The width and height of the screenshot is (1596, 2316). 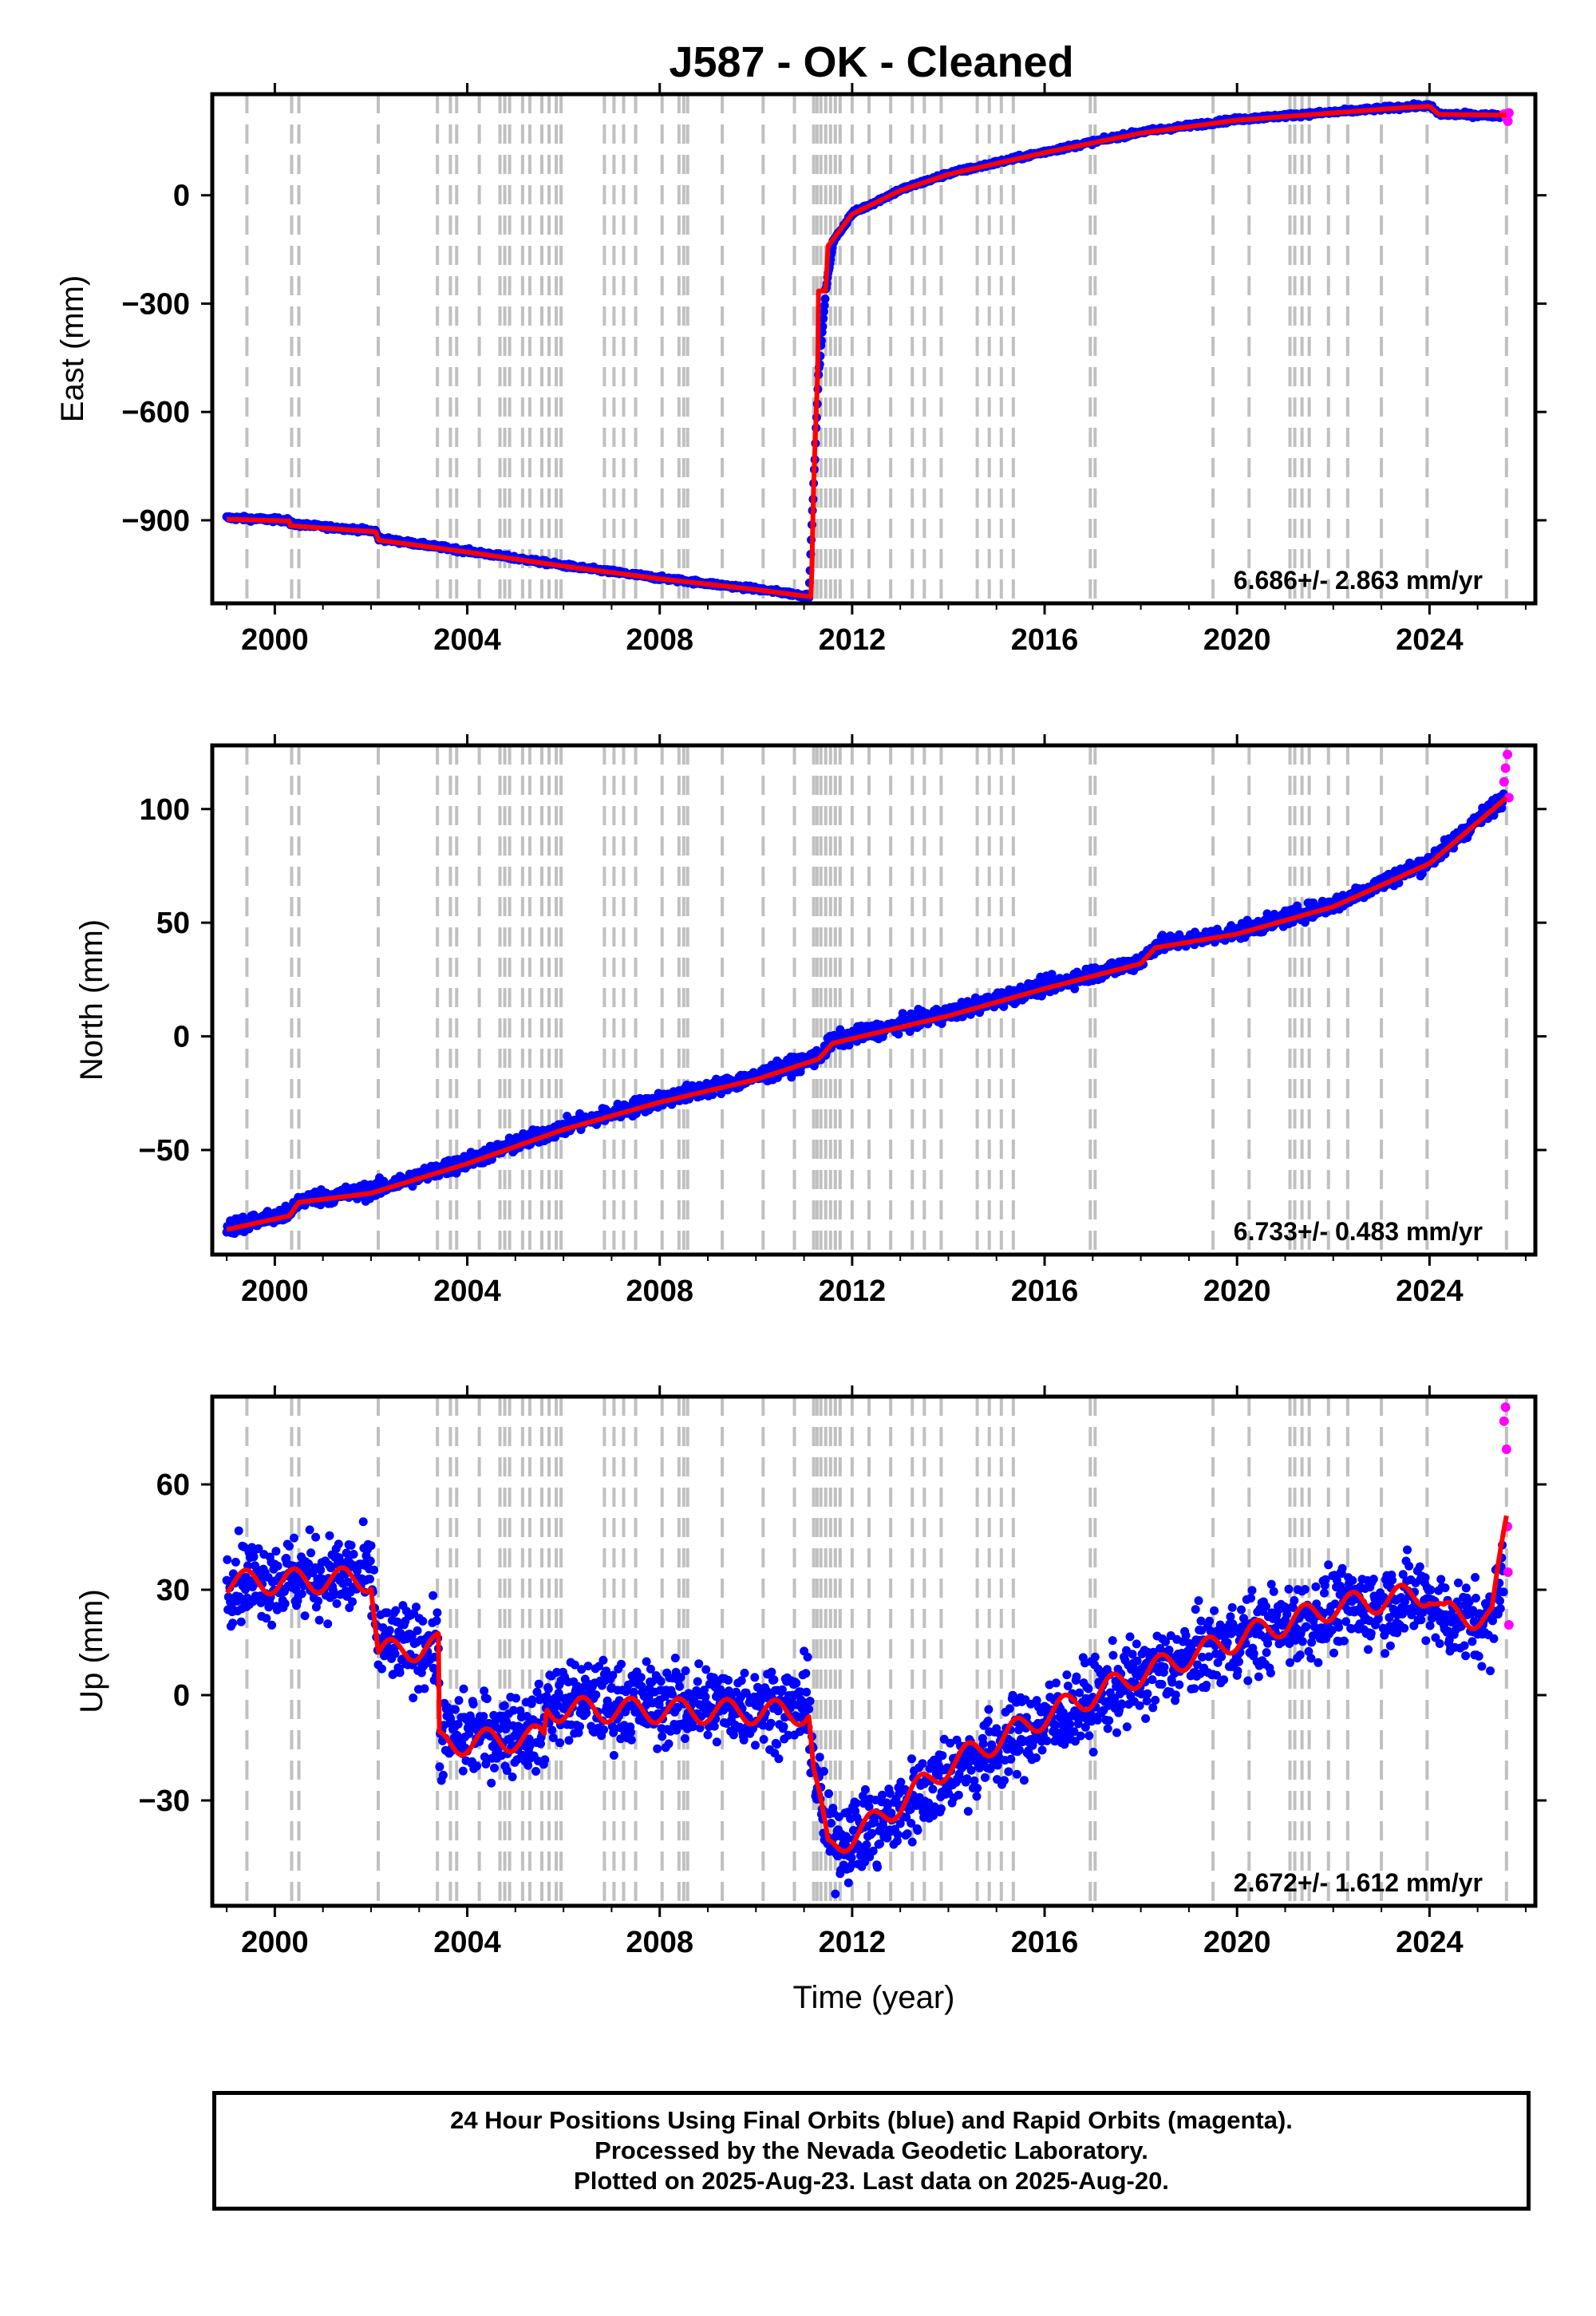 What do you see at coordinates (155, 521) in the screenshot?
I see `y-tick-label: −900` at bounding box center [155, 521].